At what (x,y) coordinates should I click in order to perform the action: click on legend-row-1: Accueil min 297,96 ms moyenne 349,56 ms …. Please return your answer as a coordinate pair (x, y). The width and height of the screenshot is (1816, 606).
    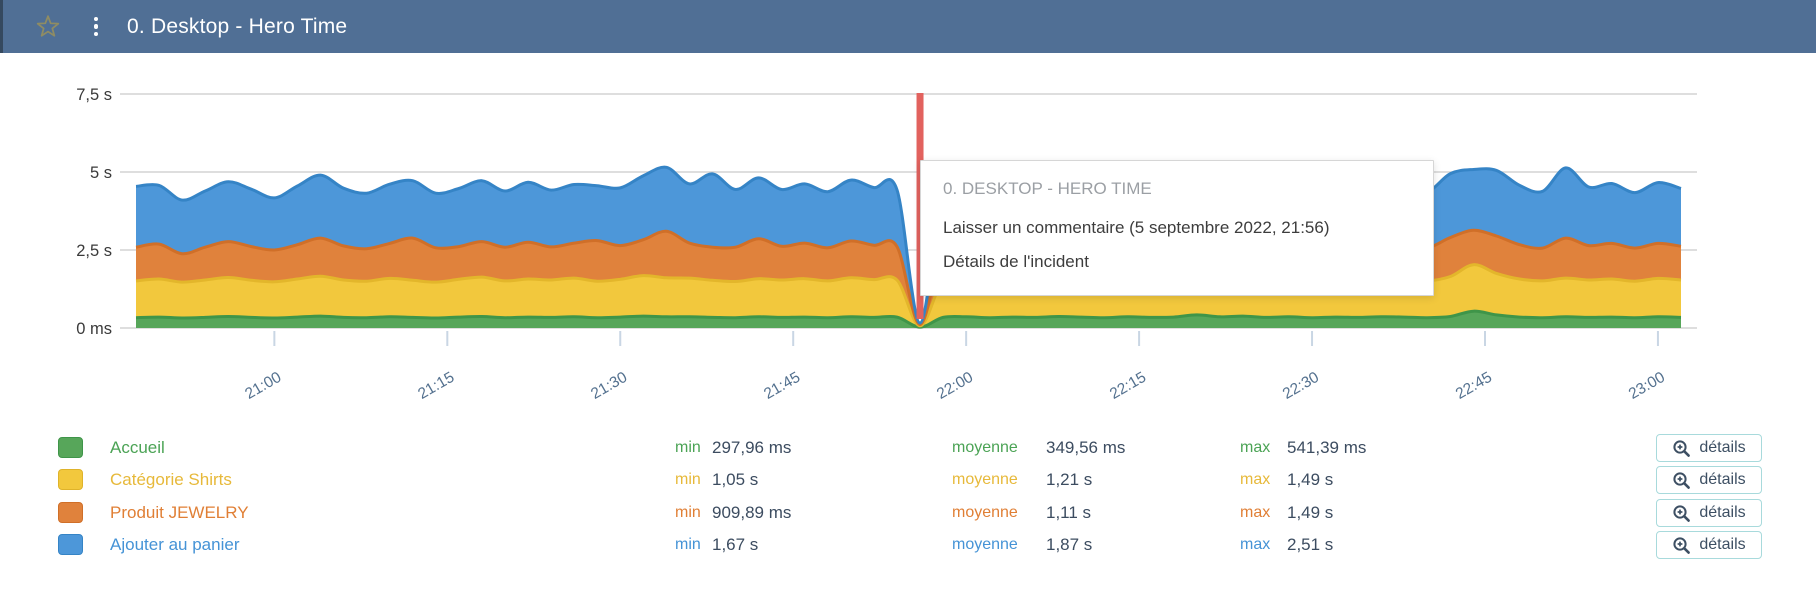
    Looking at the image, I should click on (908, 448).